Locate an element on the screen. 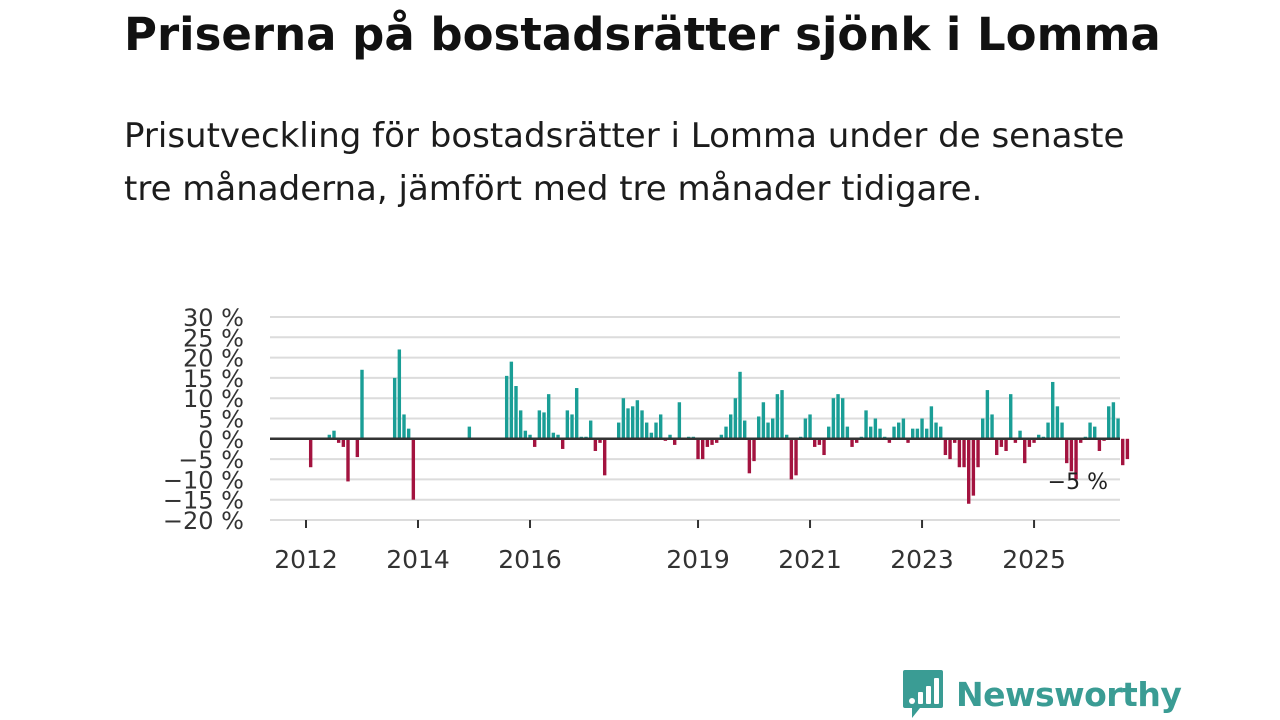  y-tick-label: 0 % is located at coordinates (221, 440).